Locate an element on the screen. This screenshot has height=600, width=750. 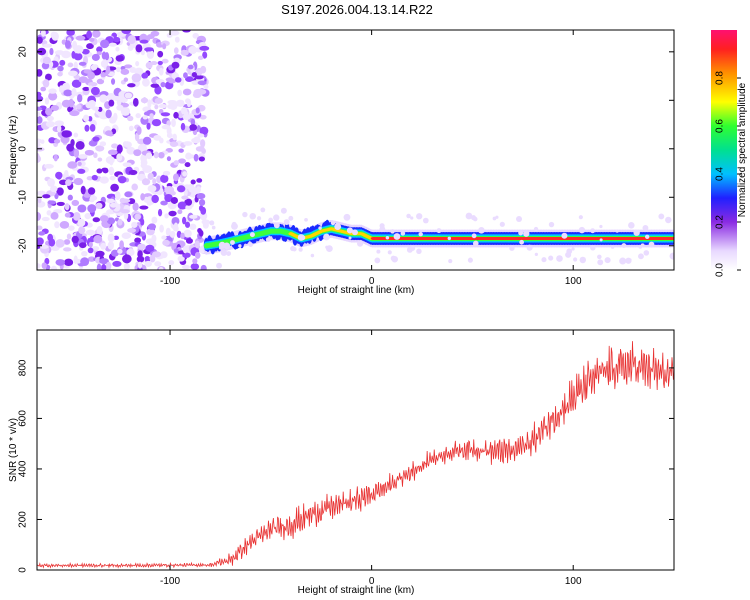
colorbar-gradient is located at coordinates (724, 150).